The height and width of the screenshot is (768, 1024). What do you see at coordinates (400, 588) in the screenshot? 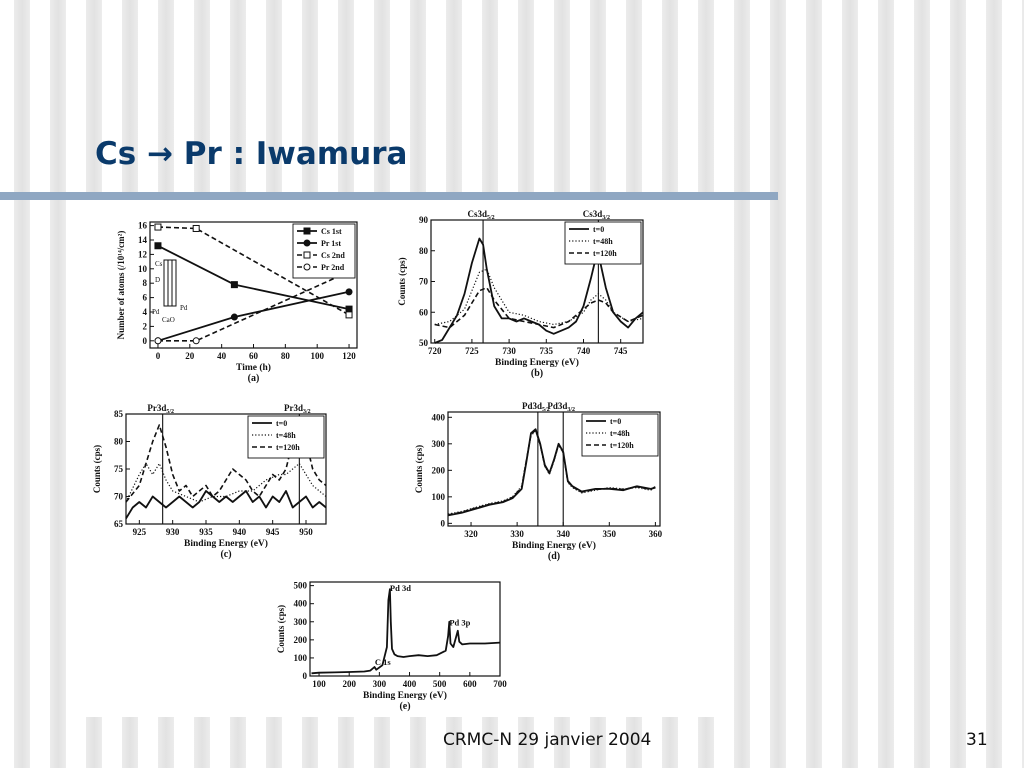
I see `annotation-e: Pd 3d` at bounding box center [400, 588].